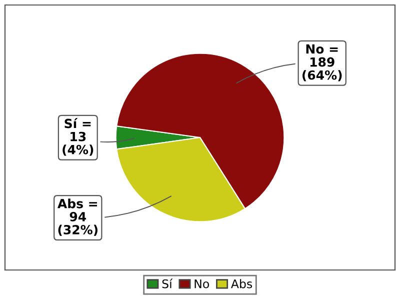 This screenshot has width=400, height=300. What do you see at coordinates (78, 137) in the screenshot?
I see `data-label: Sí = 13 (4%)` at bounding box center [78, 137].